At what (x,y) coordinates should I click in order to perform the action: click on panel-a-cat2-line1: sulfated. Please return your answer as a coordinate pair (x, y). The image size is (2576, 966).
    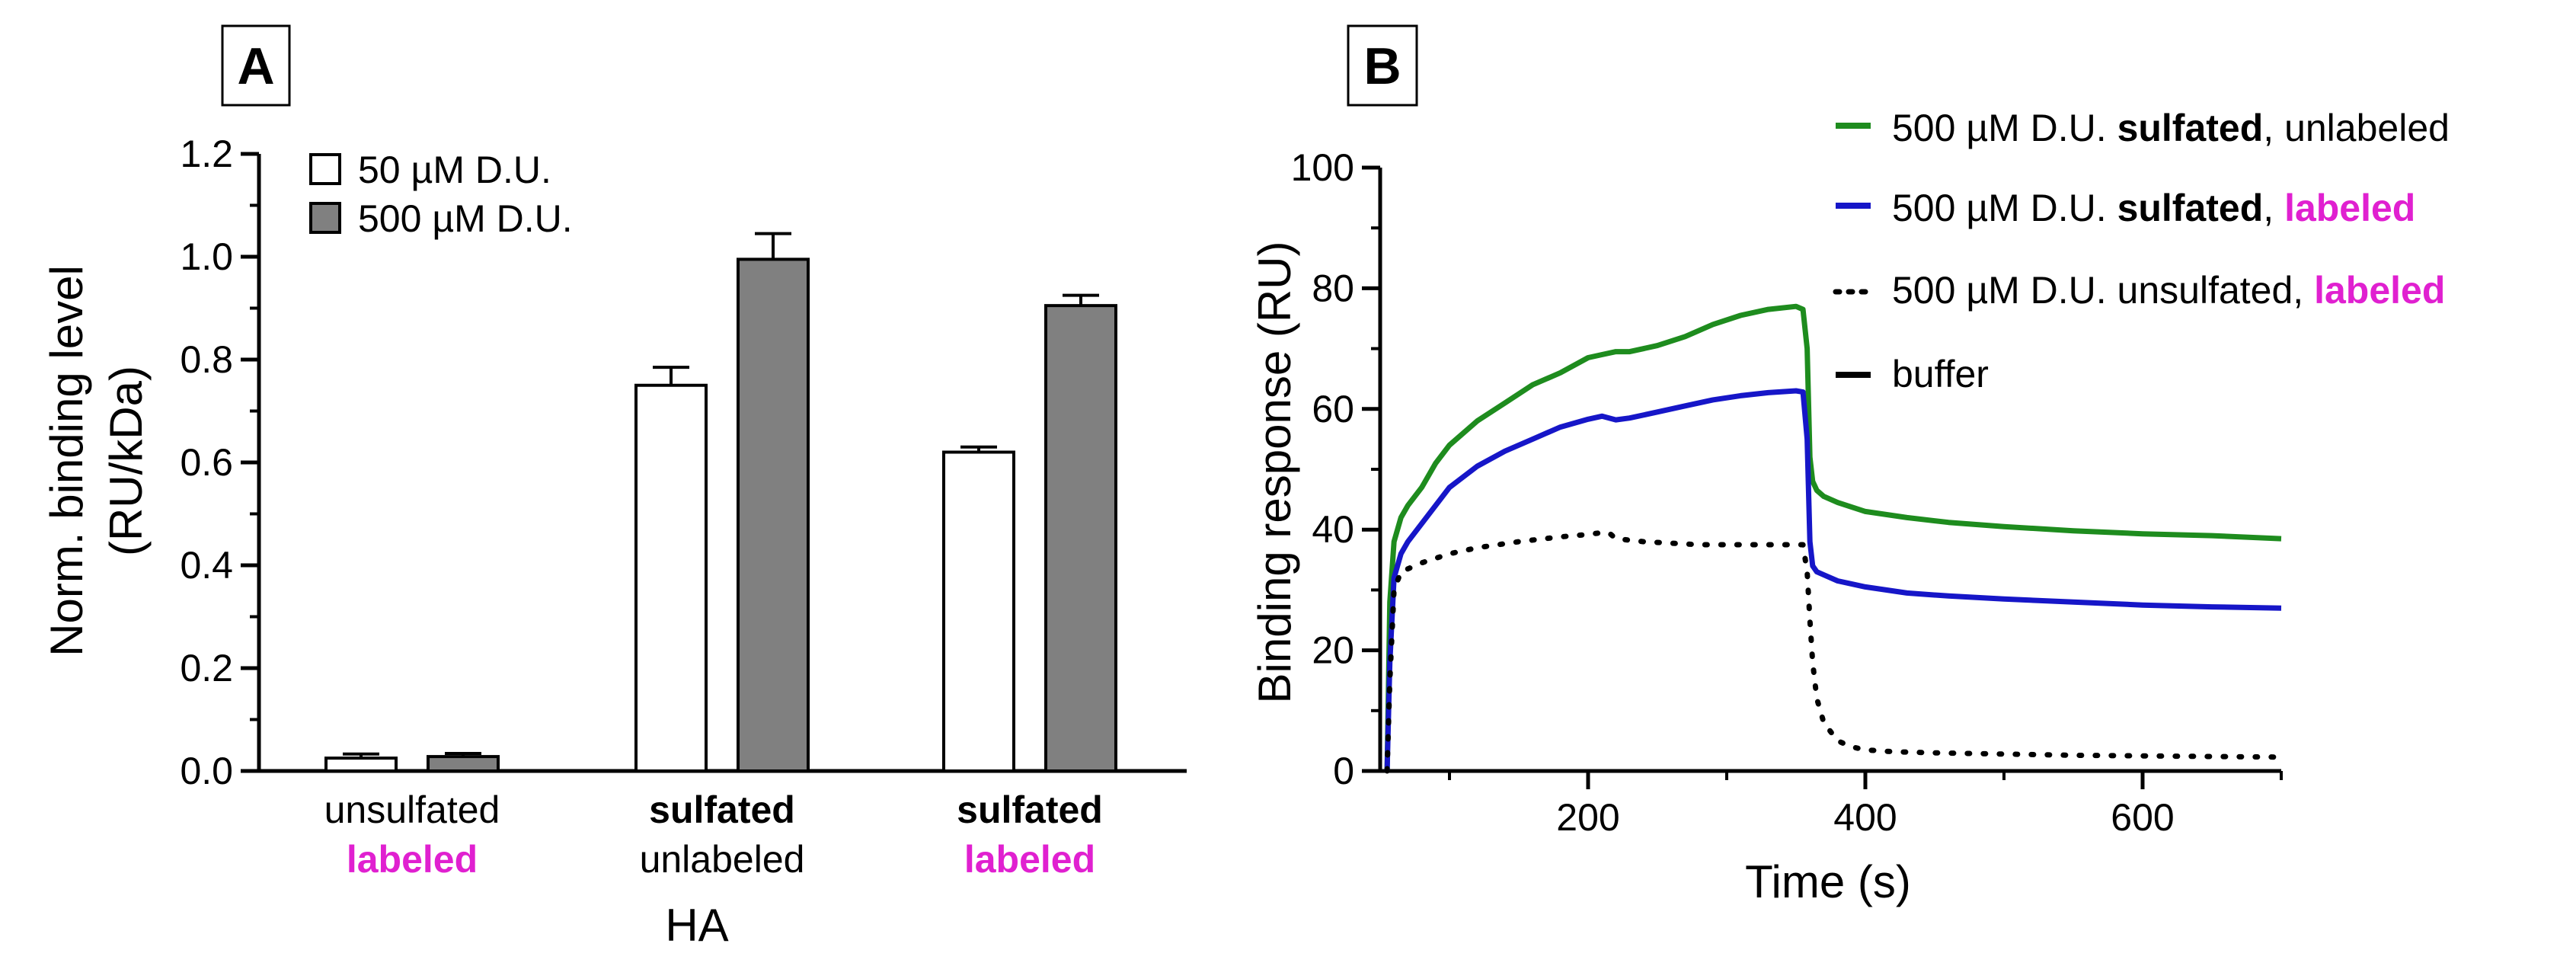
    Looking at the image, I should click on (722, 809).